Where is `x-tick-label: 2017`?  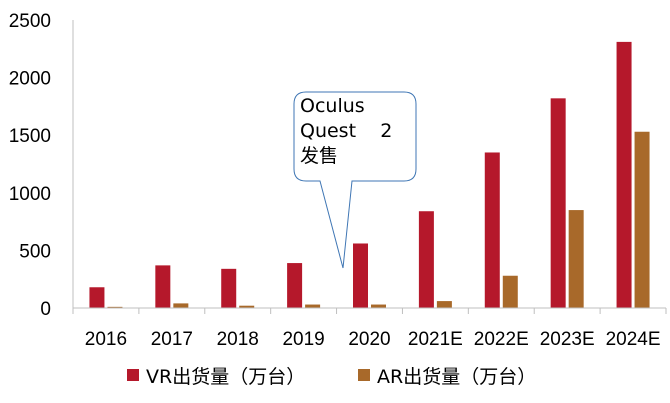 x-tick-label: 2017 is located at coordinates (172, 339).